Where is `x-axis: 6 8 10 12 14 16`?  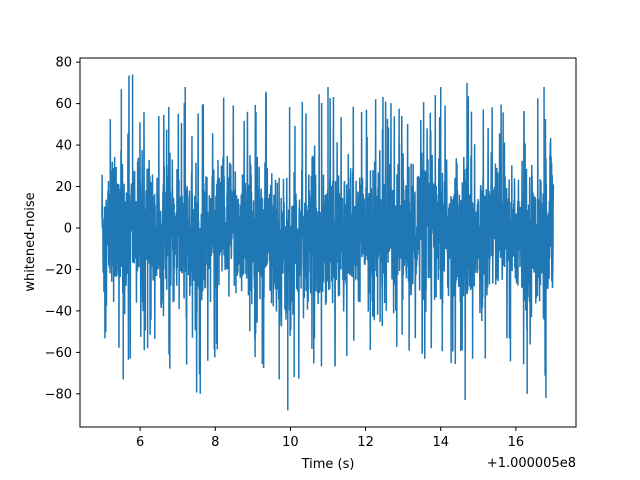 x-axis: 6 8 10 12 14 16 is located at coordinates (330, 438).